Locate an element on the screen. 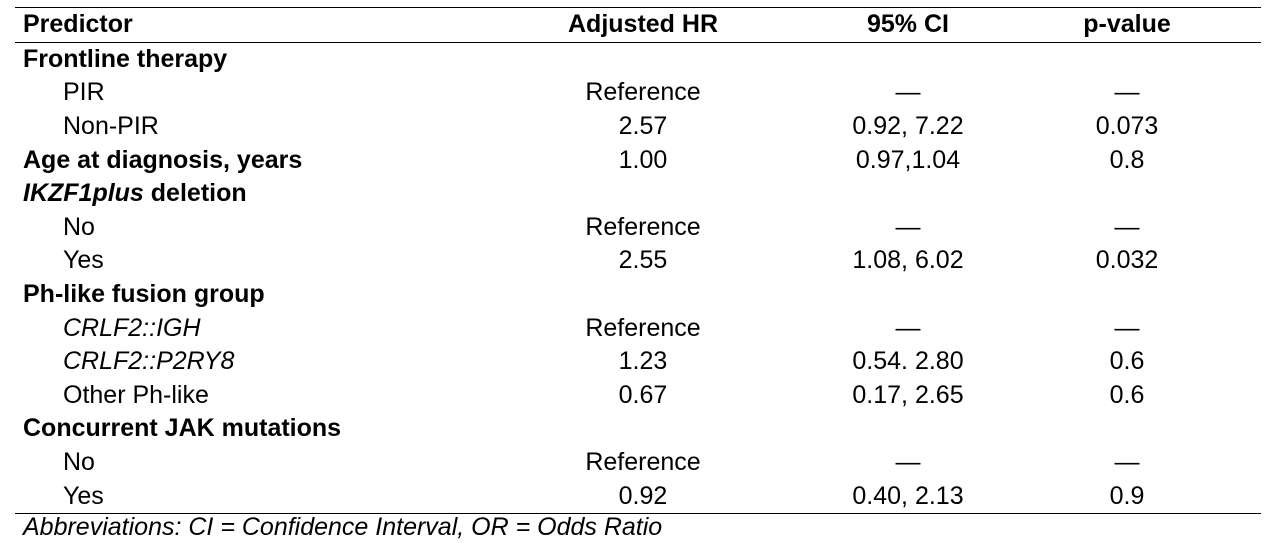  predictor-cell: PIR is located at coordinates (239, 93).